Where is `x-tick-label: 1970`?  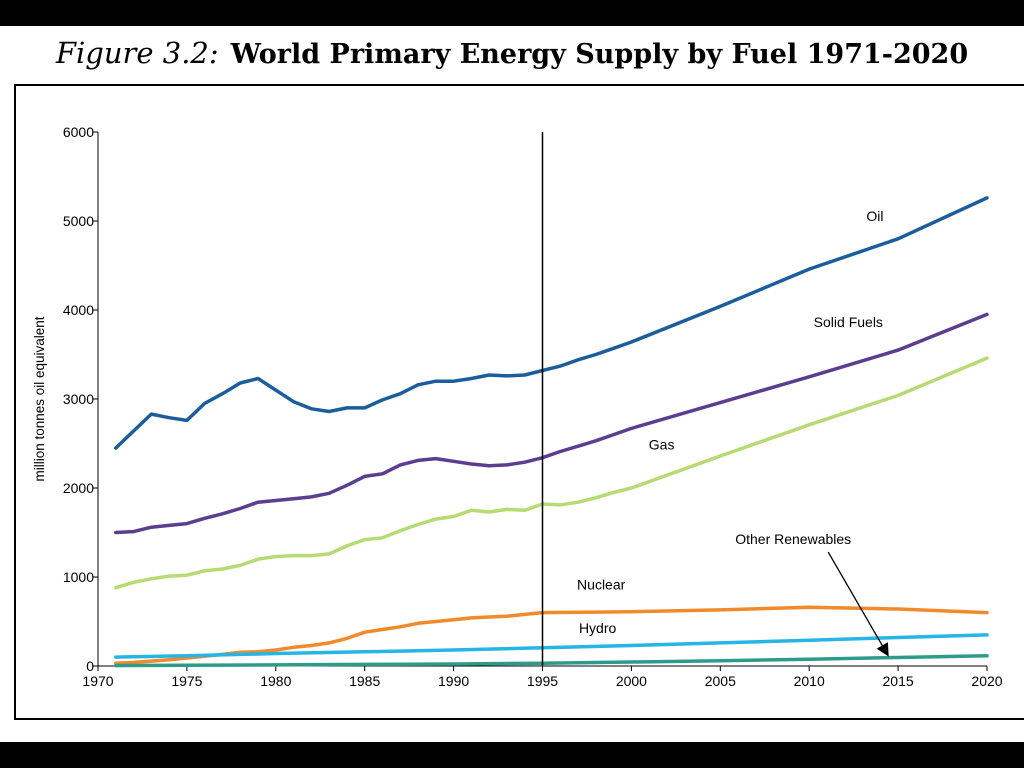
x-tick-label: 1970 is located at coordinates (97, 681).